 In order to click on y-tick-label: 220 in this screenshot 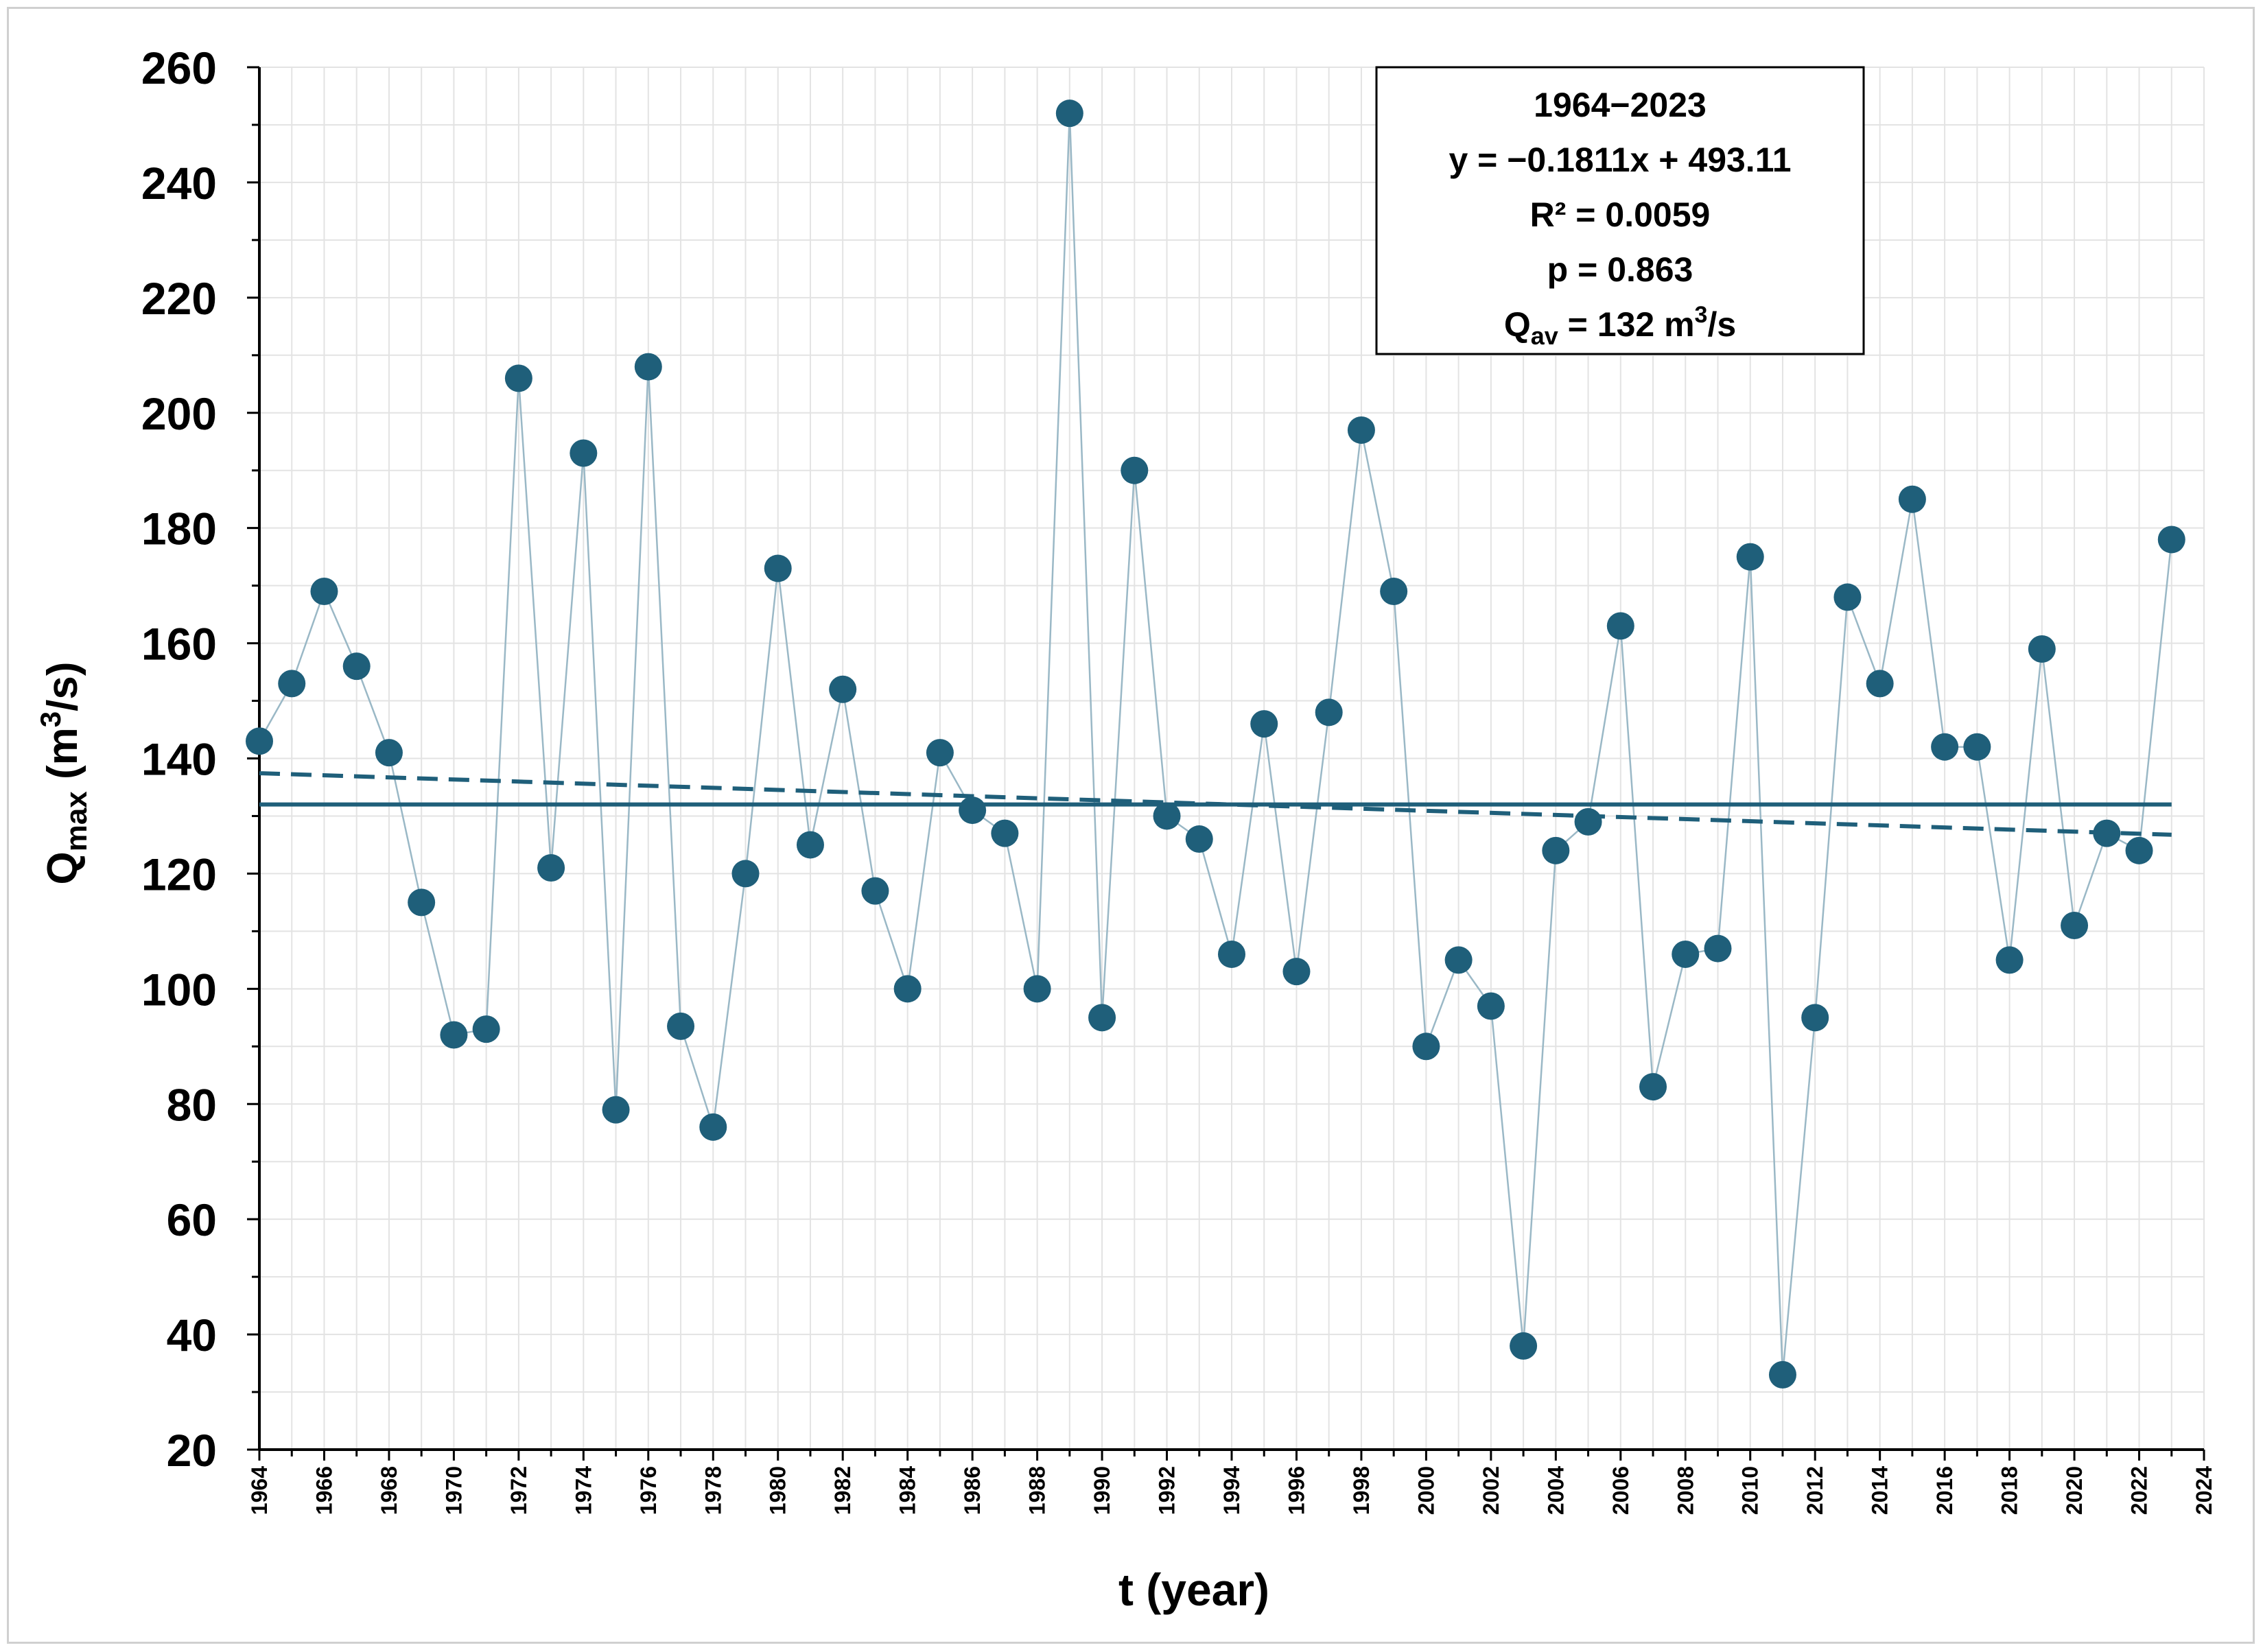, I will do `click(179, 298)`.